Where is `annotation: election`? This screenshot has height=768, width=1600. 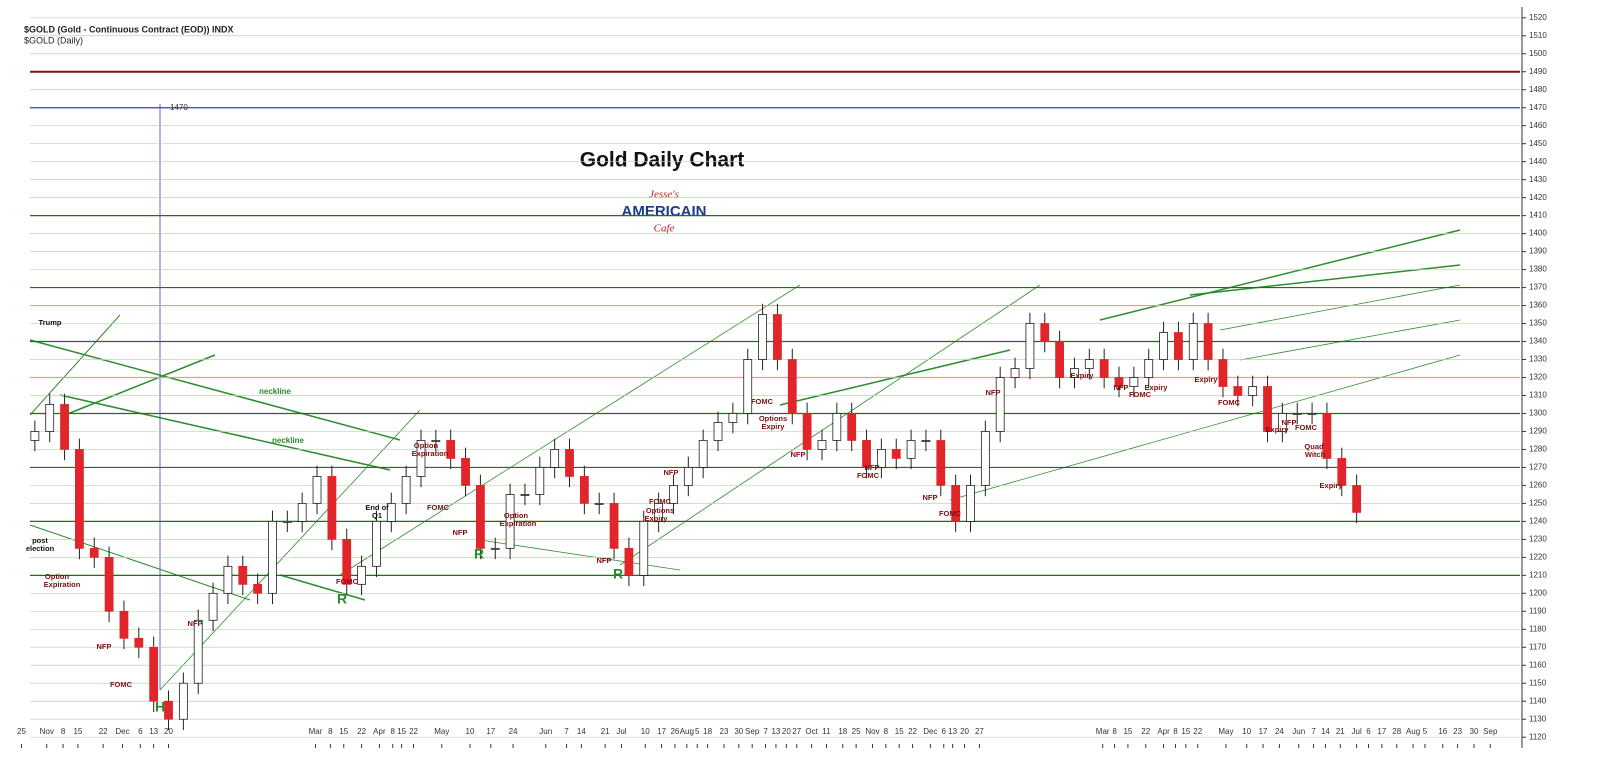
annotation: election is located at coordinates (40, 548).